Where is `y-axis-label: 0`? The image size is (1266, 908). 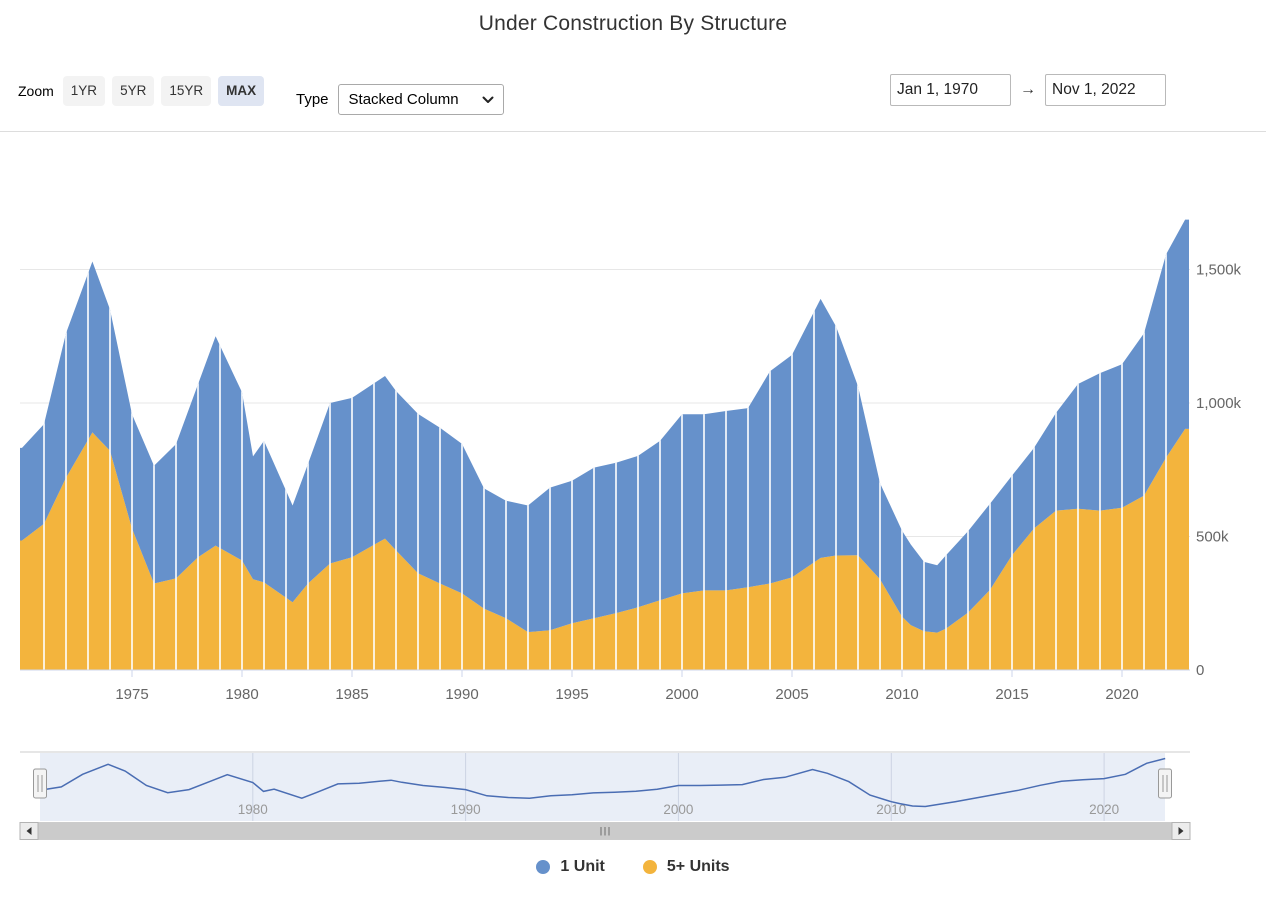
y-axis-label: 0 is located at coordinates (1200, 670).